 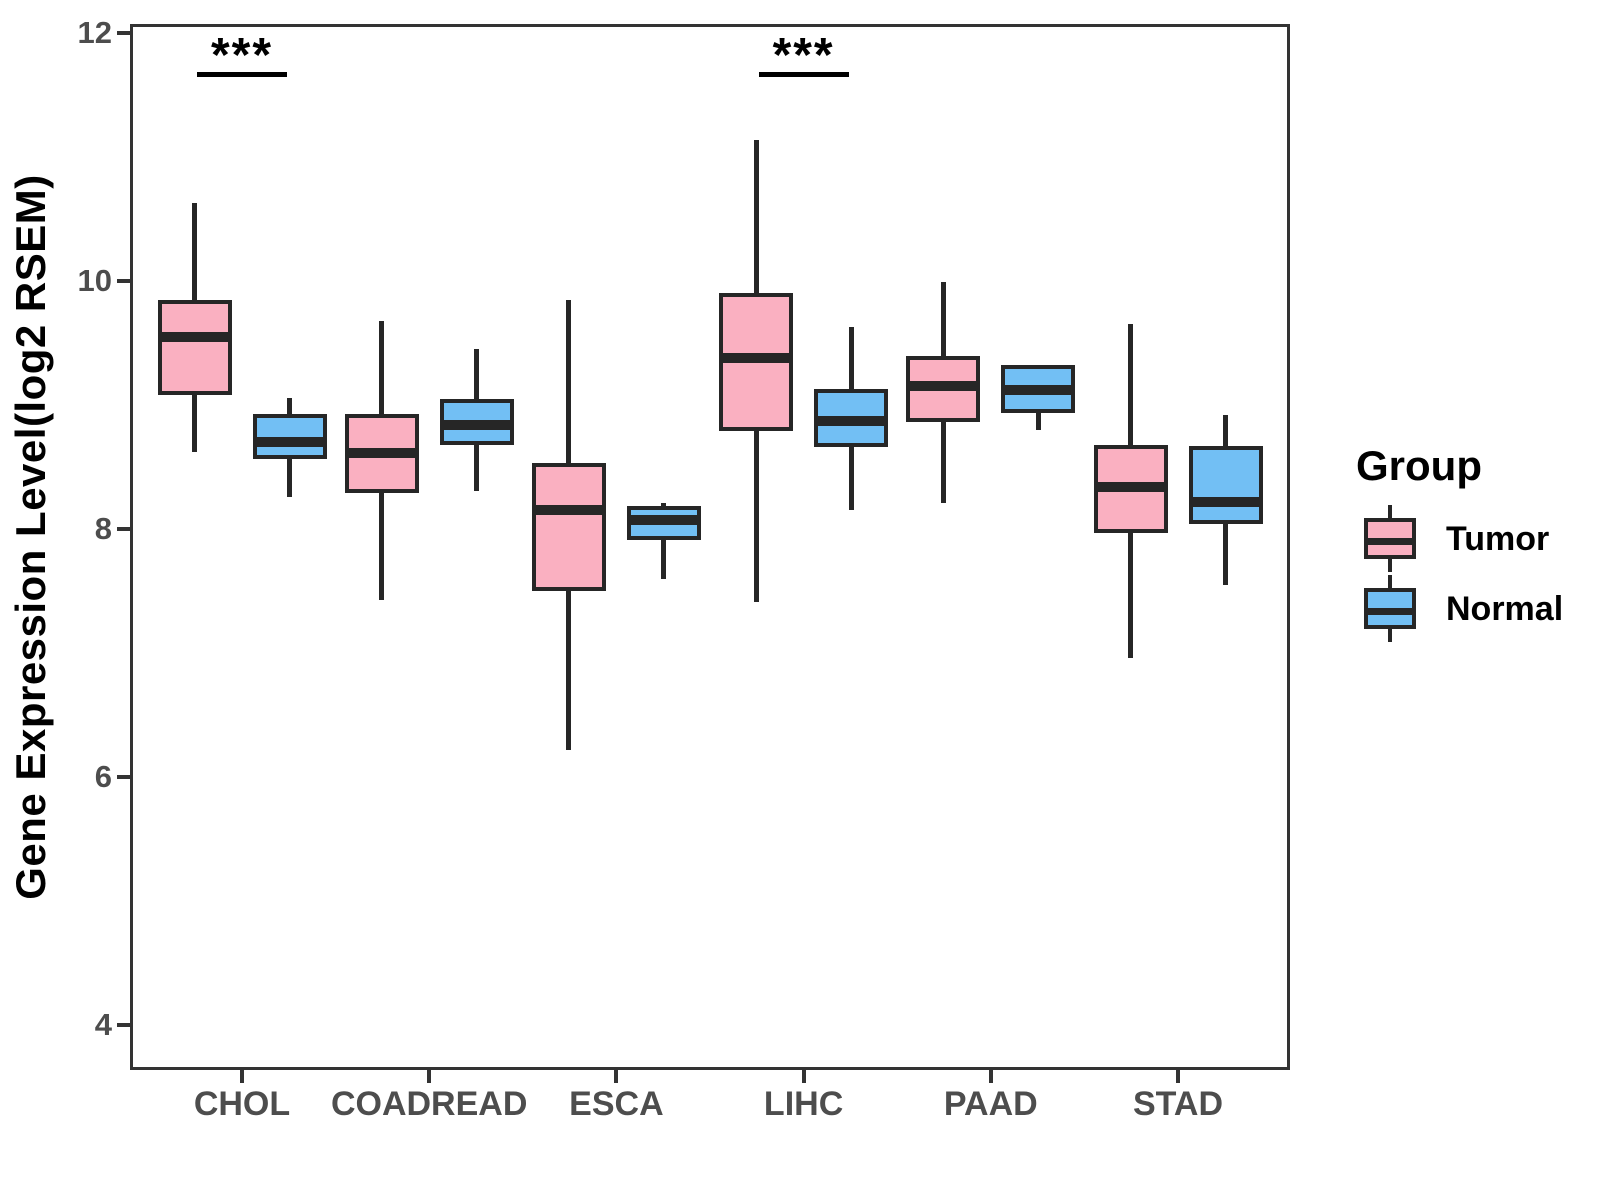 What do you see at coordinates (568, 510) in the screenshot?
I see `median-esca-tumor` at bounding box center [568, 510].